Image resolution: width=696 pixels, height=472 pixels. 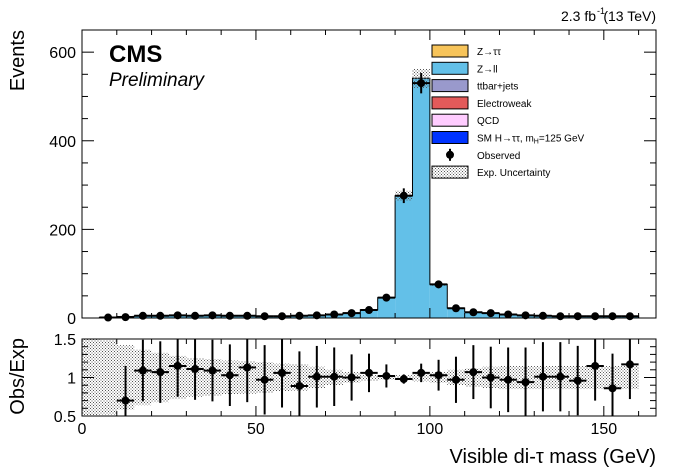 What do you see at coordinates (62, 142) in the screenshot?
I see `y-tick-label: 400` at bounding box center [62, 142].